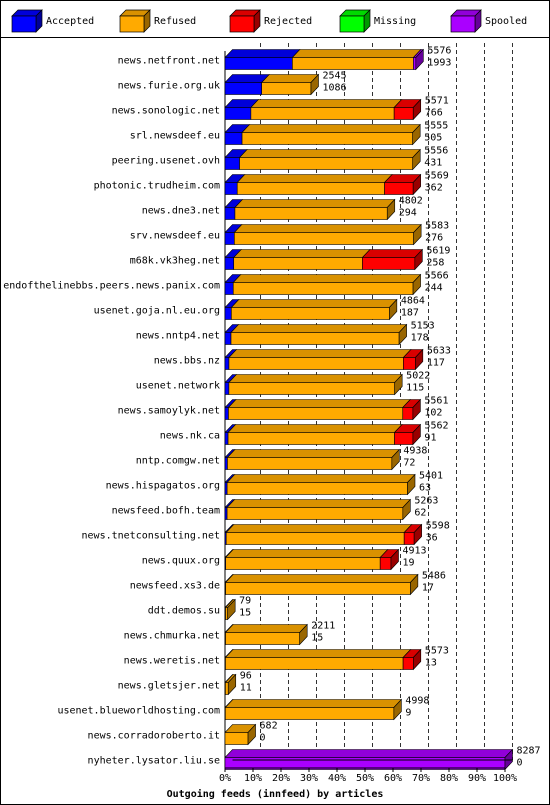 The height and width of the screenshot is (805, 550). What do you see at coordinates (425, 488) in the screenshot?
I see `bar-accepted-label: 63` at bounding box center [425, 488].